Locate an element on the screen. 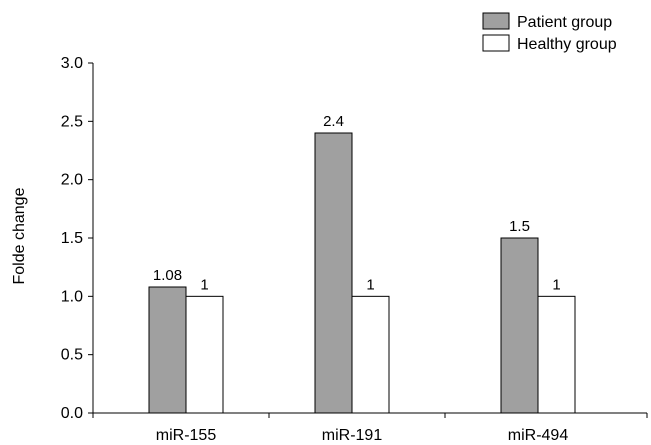 This screenshot has width=651, height=445. y-tick-label: 1.0 is located at coordinates (72, 296).